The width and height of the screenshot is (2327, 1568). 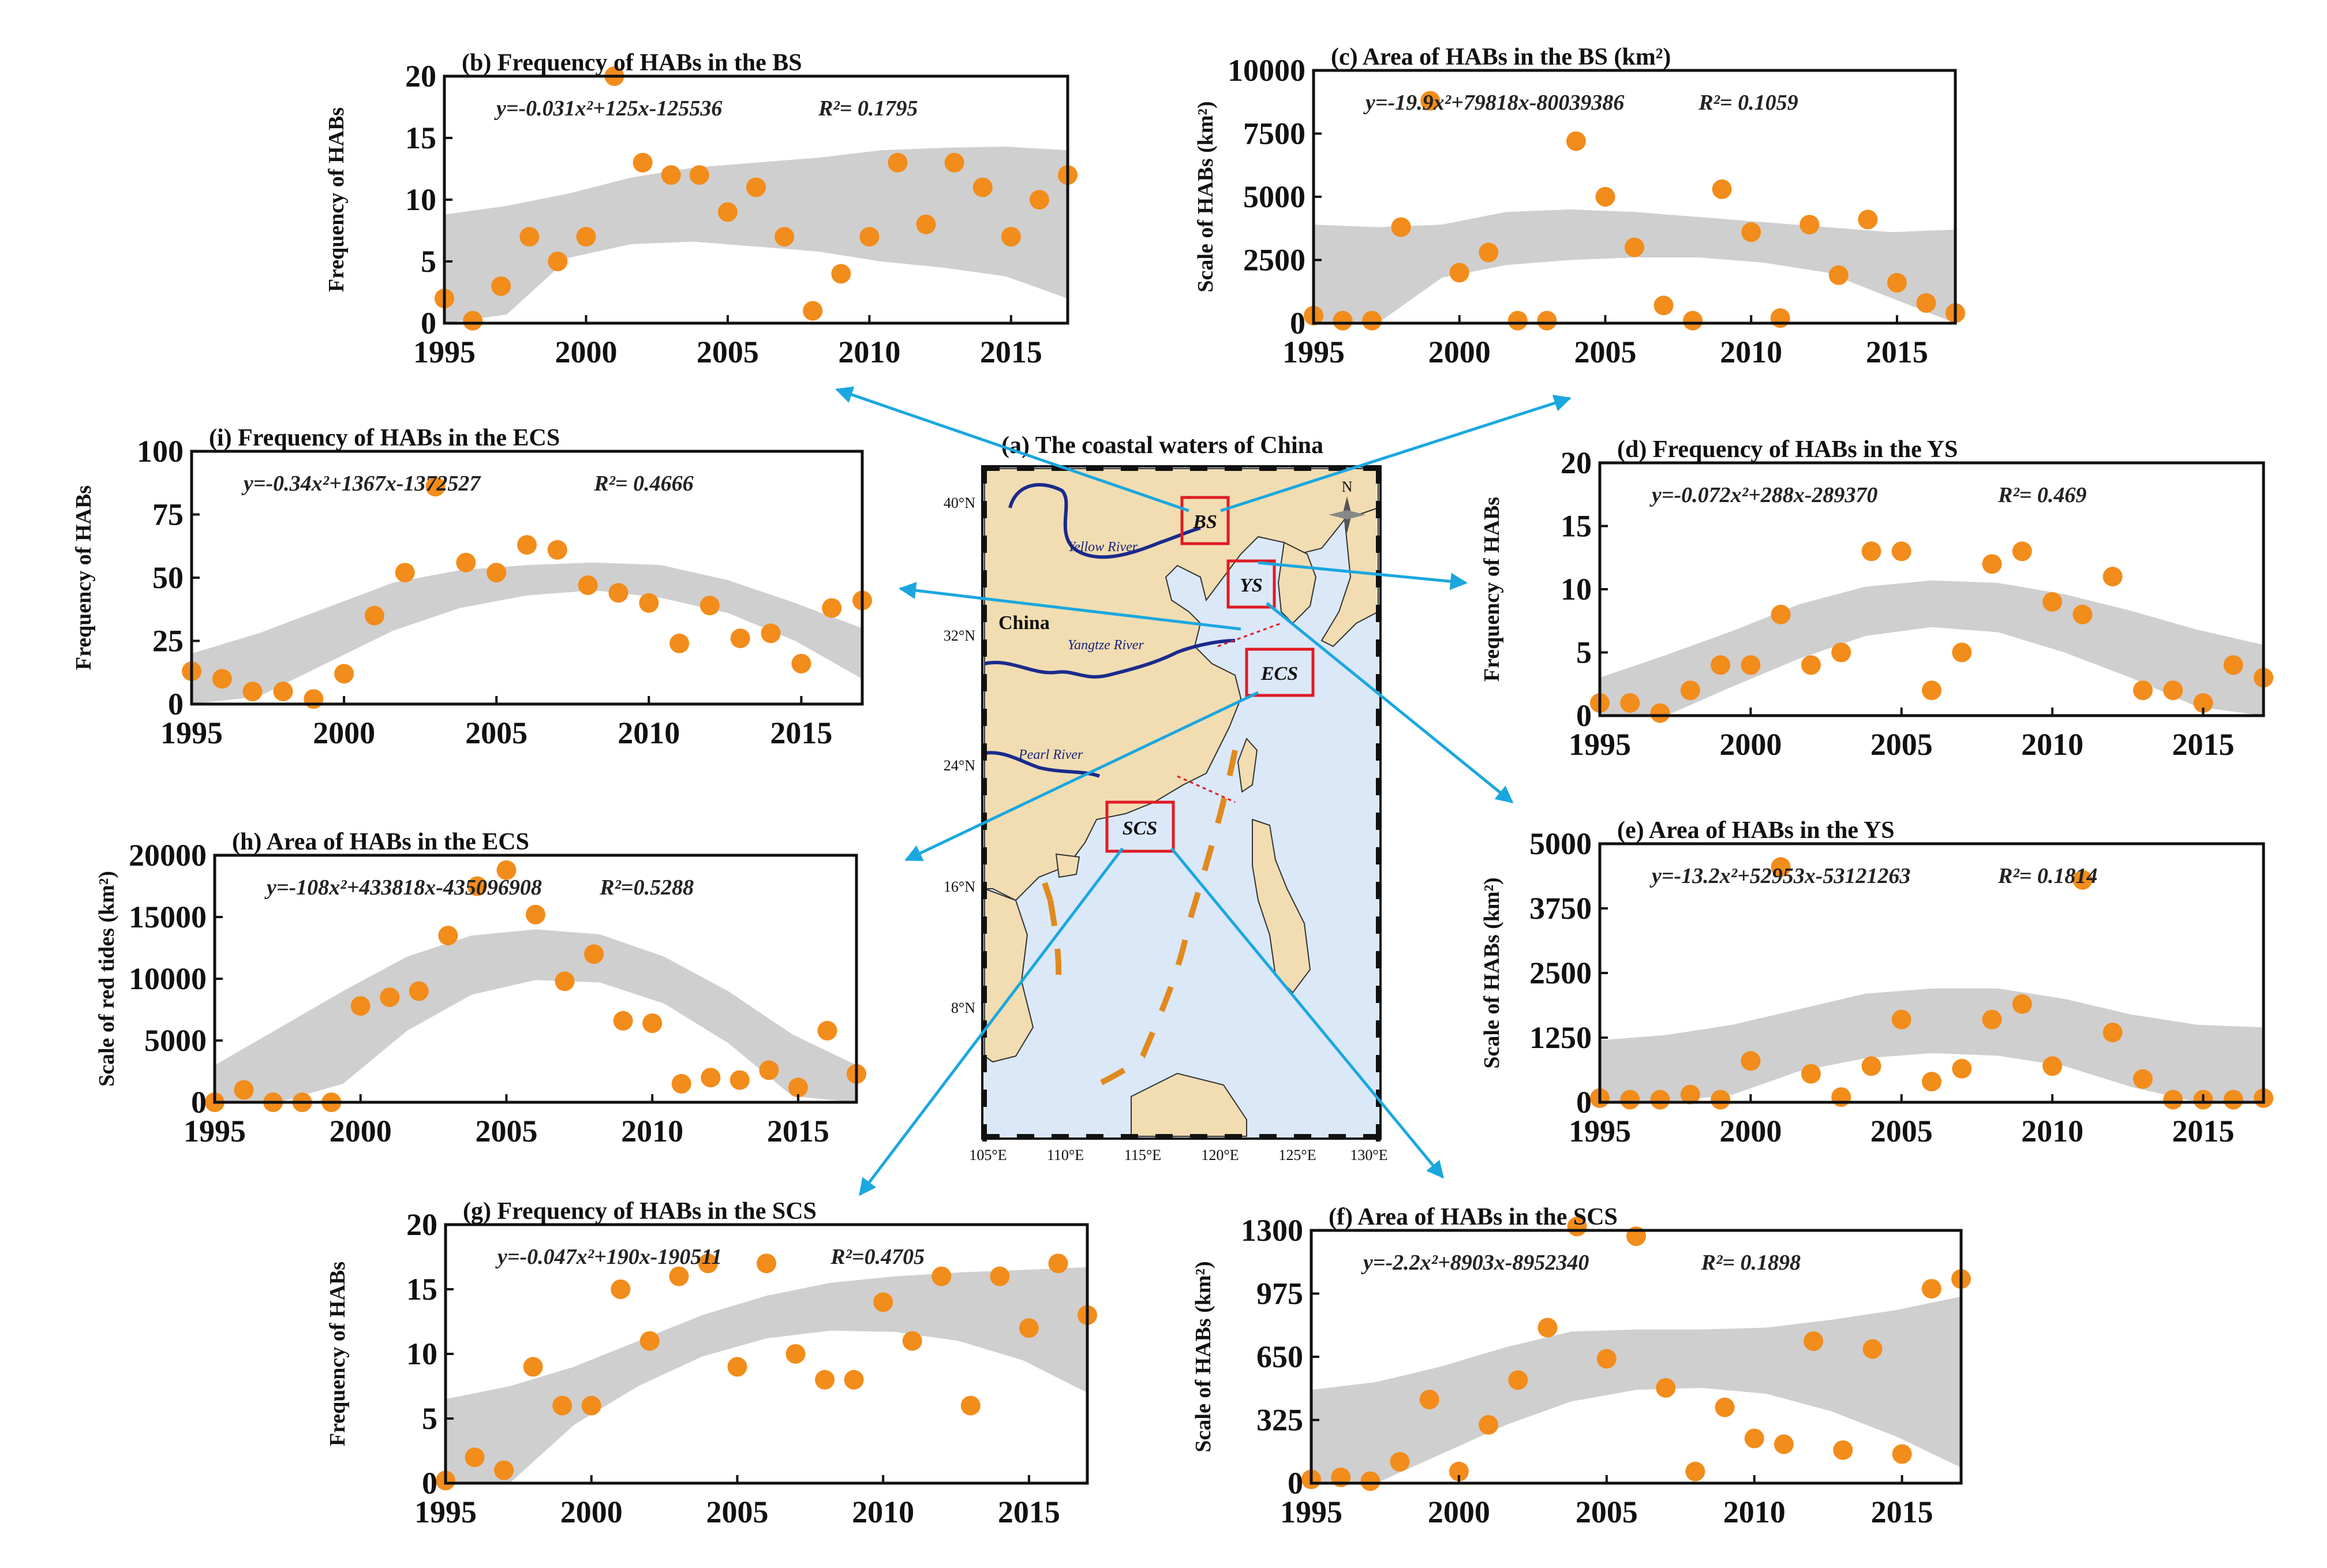 I want to click on map-taiwan, so click(x=1247, y=765).